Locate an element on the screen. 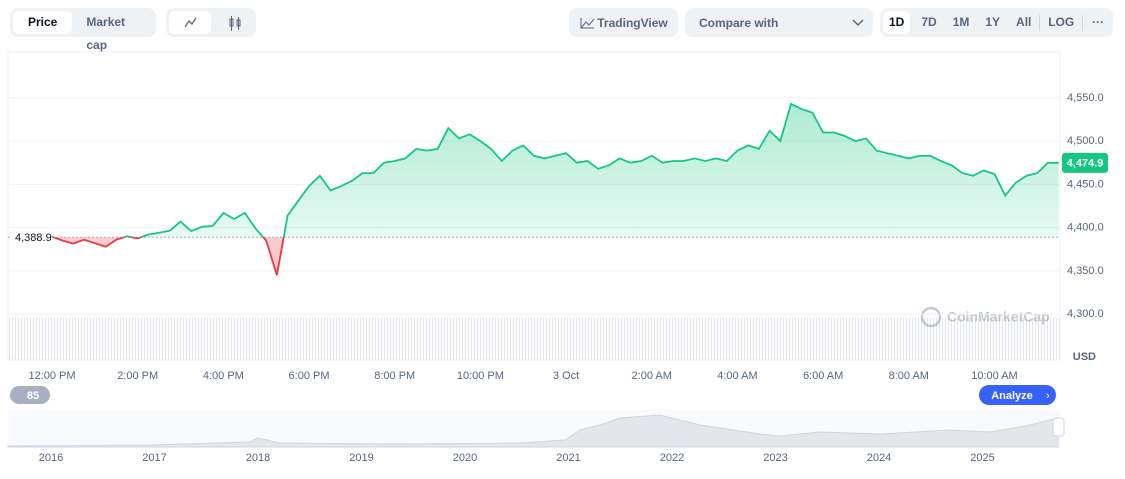 This screenshot has width=1125, height=479. tradingview-button: TradingView is located at coordinates (623, 22).